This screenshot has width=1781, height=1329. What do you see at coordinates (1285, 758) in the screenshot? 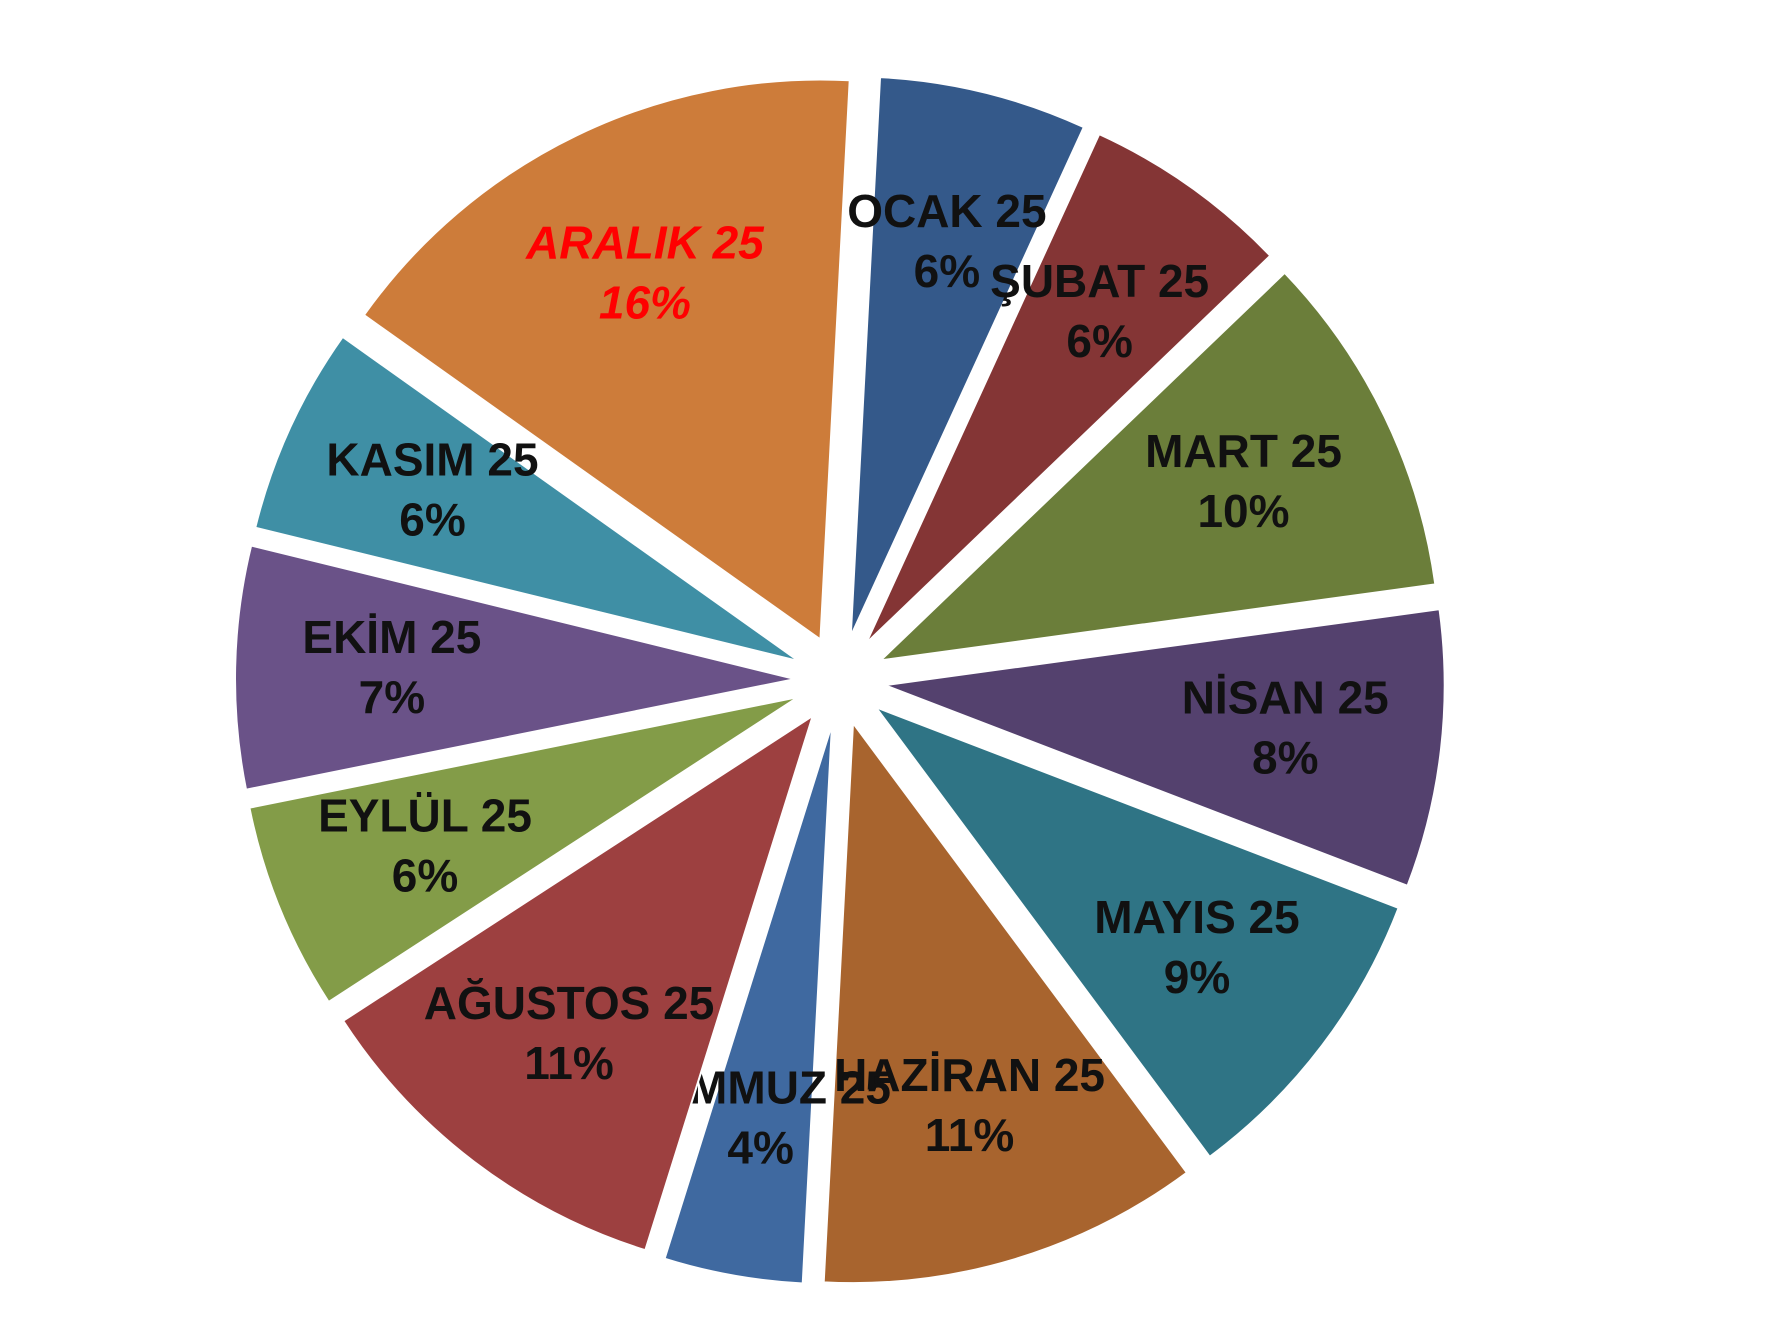
I see `slice-value-label: 8%` at bounding box center [1285, 758].